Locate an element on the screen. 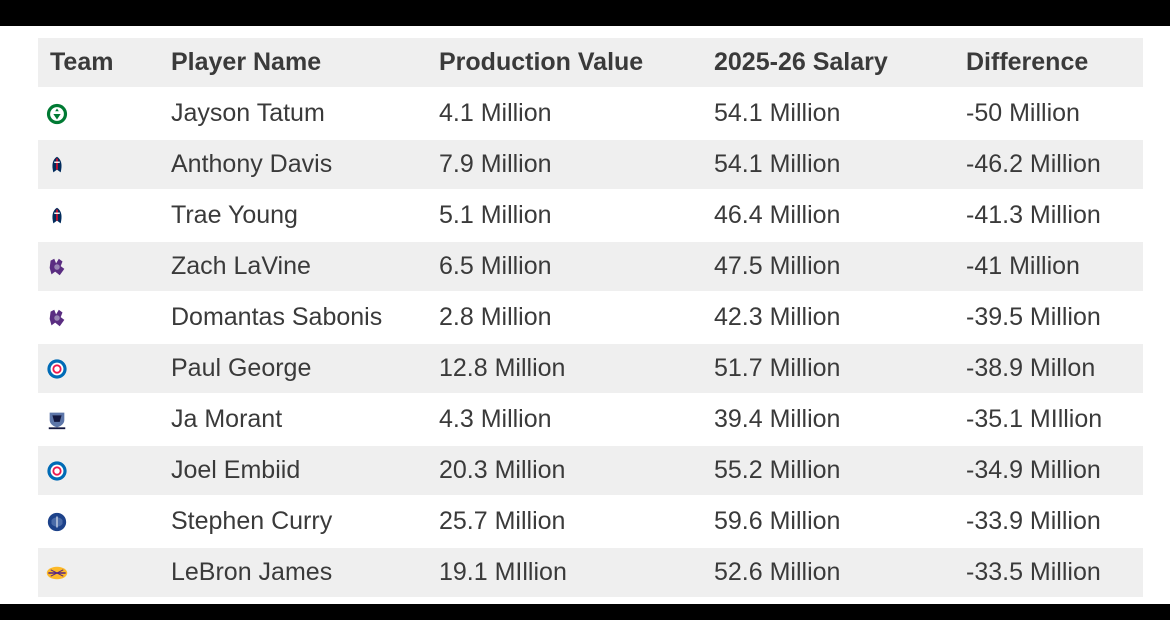 This screenshot has height=620, width=1170. header-difference: Difference is located at coordinates (1048, 62).